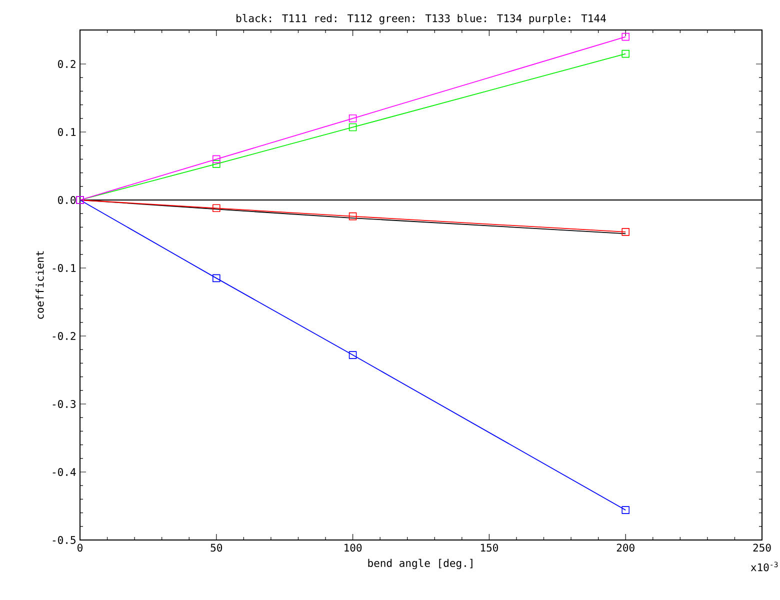 The image size is (780, 600). Describe the element at coordinates (64, 472) in the screenshot. I see `y-tick-label: -0.4` at that location.